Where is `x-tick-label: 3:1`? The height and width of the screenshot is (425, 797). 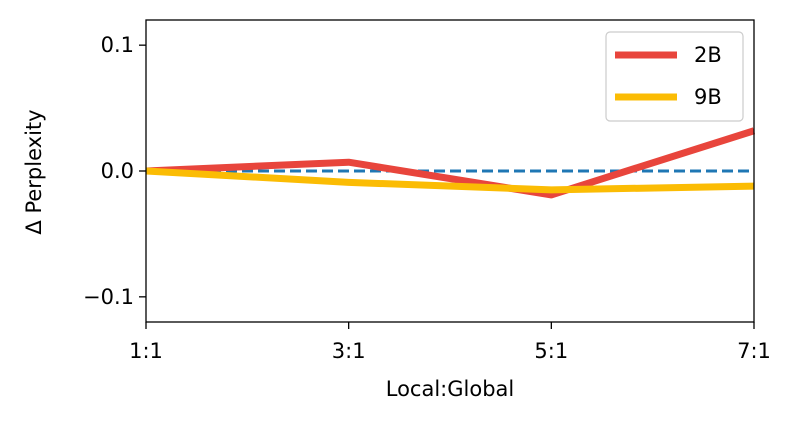 x-tick-label: 3:1 is located at coordinates (349, 351).